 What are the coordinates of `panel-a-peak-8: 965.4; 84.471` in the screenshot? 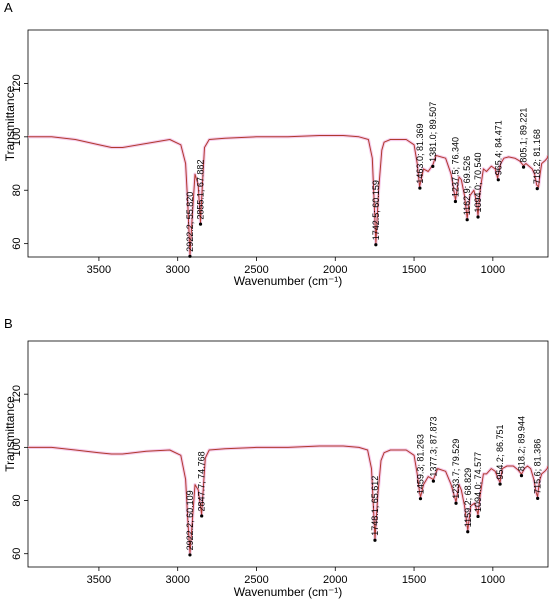 It's located at (498, 151).